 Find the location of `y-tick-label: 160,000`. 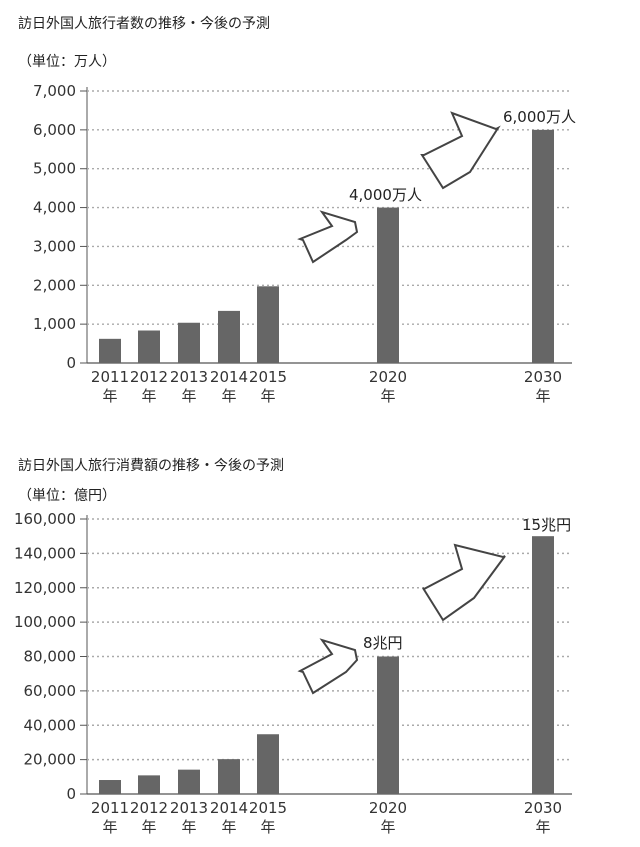

y-tick-label: 160,000 is located at coordinates (45, 519).